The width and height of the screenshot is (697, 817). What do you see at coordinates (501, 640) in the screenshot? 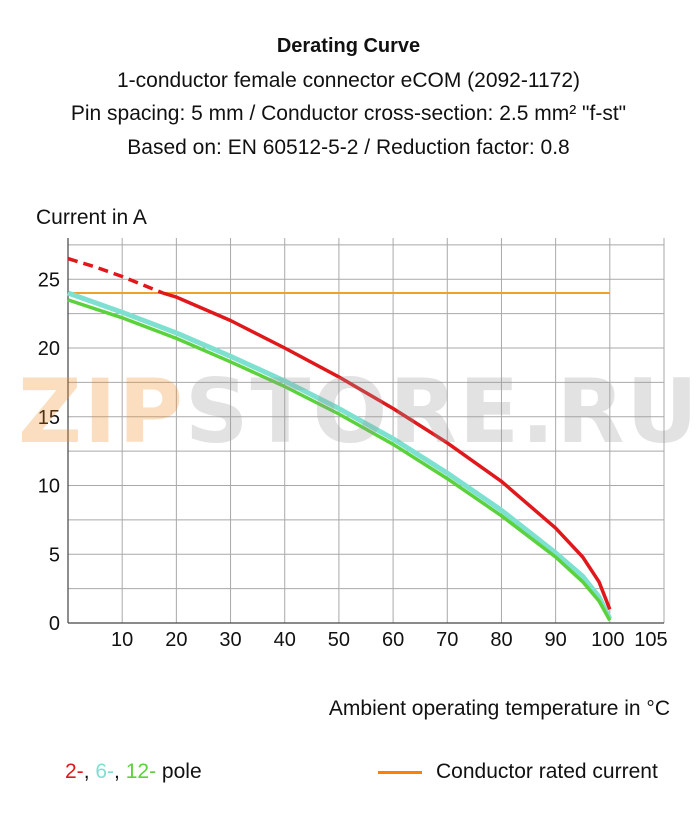
I see `x-tick-label: 80` at bounding box center [501, 640].